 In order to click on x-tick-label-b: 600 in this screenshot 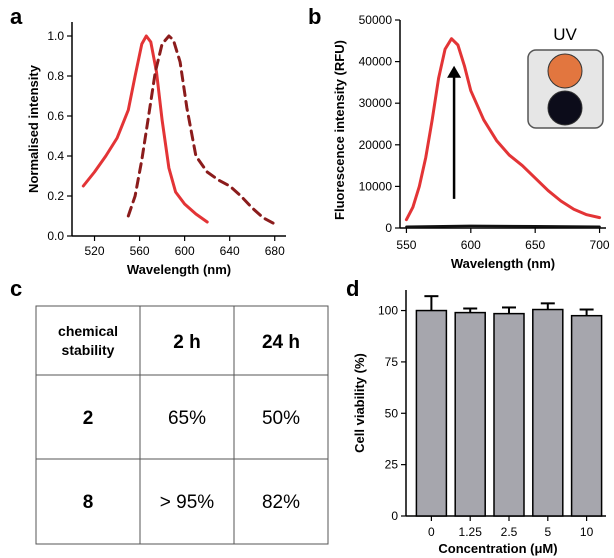, I will do `click(471, 245)`.